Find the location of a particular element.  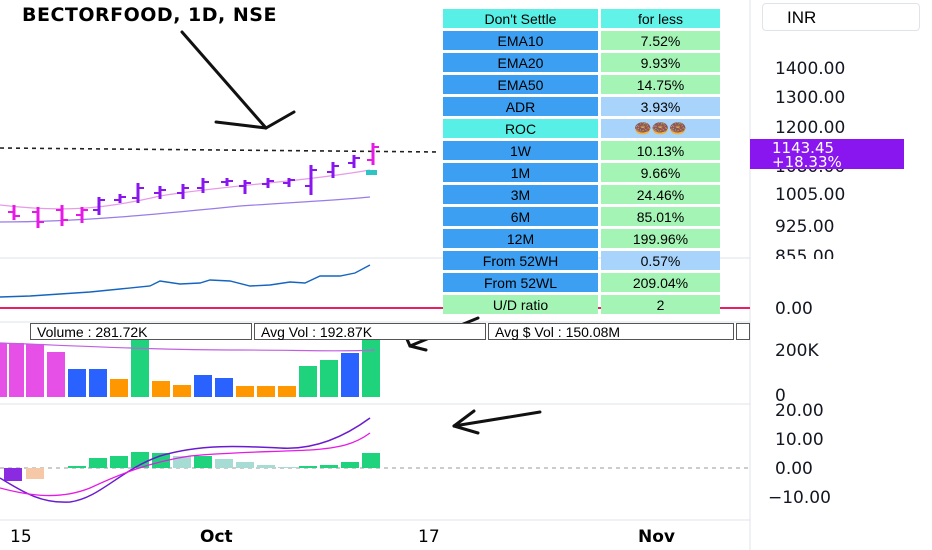

stats-label: EMA20 is located at coordinates (520, 62).